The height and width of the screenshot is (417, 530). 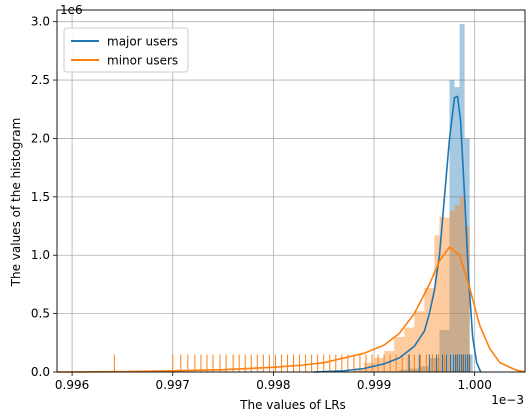 What do you see at coordinates (142, 61) in the screenshot?
I see `legend-label-minor-users: minor users` at bounding box center [142, 61].